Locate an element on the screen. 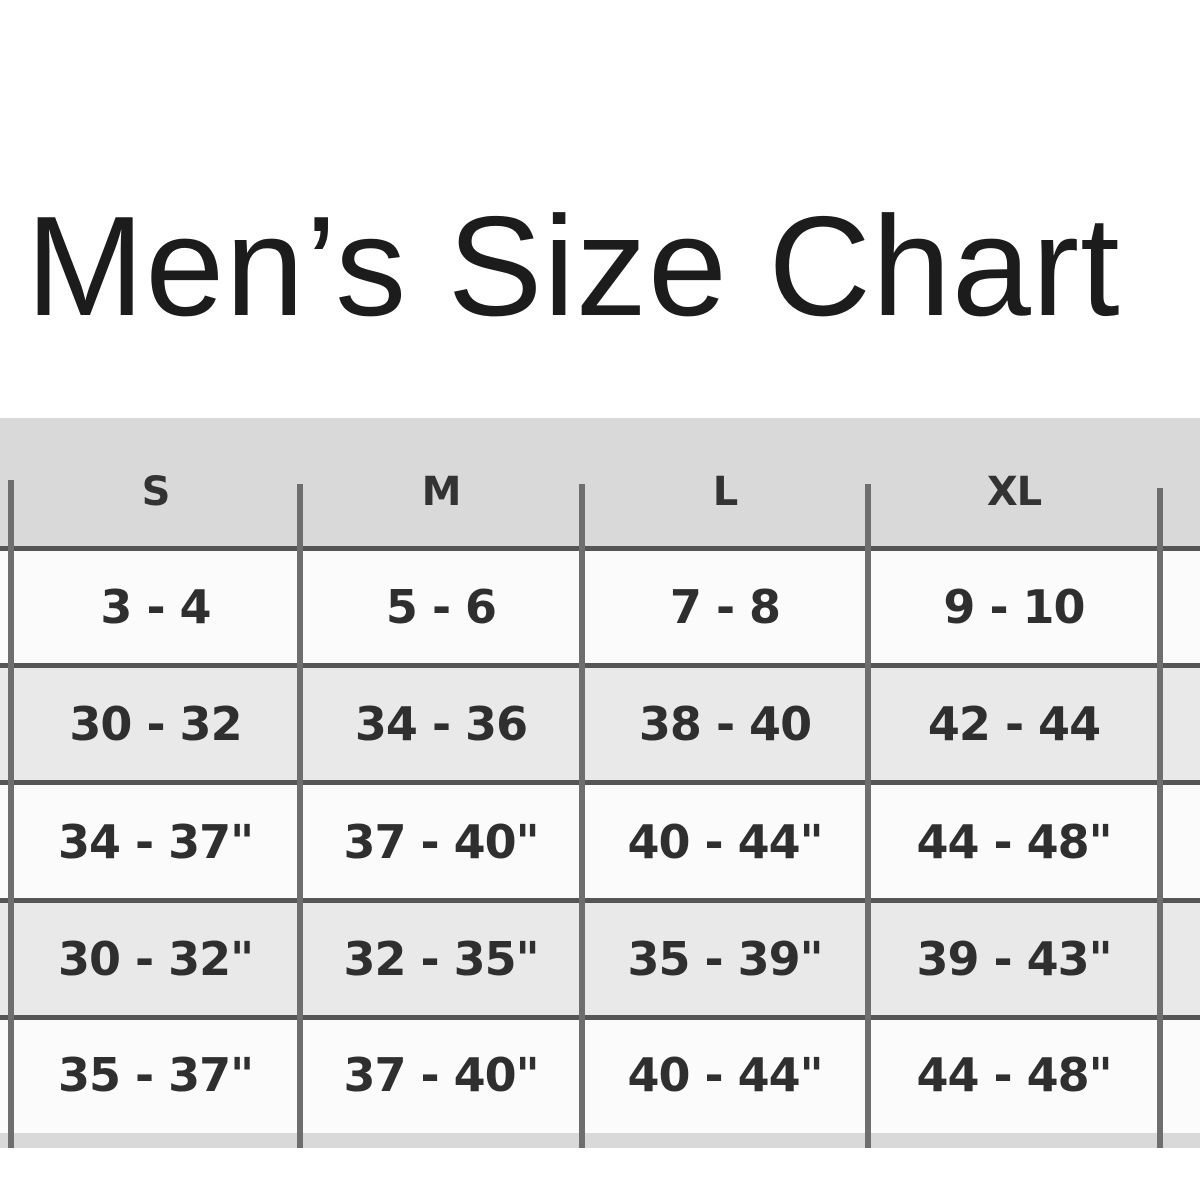 This screenshot has height=1200, width=1200. table-cell: 38 - 40 is located at coordinates (725, 724).